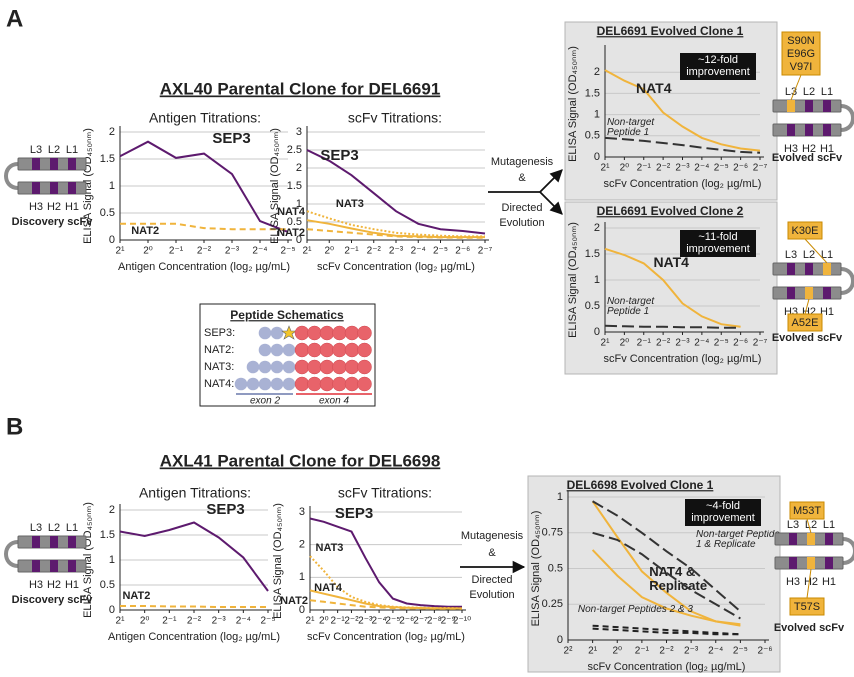 The height and width of the screenshot is (677, 854). I want to click on series-label-box: Non-target Peptide 1, so click(630, 307).